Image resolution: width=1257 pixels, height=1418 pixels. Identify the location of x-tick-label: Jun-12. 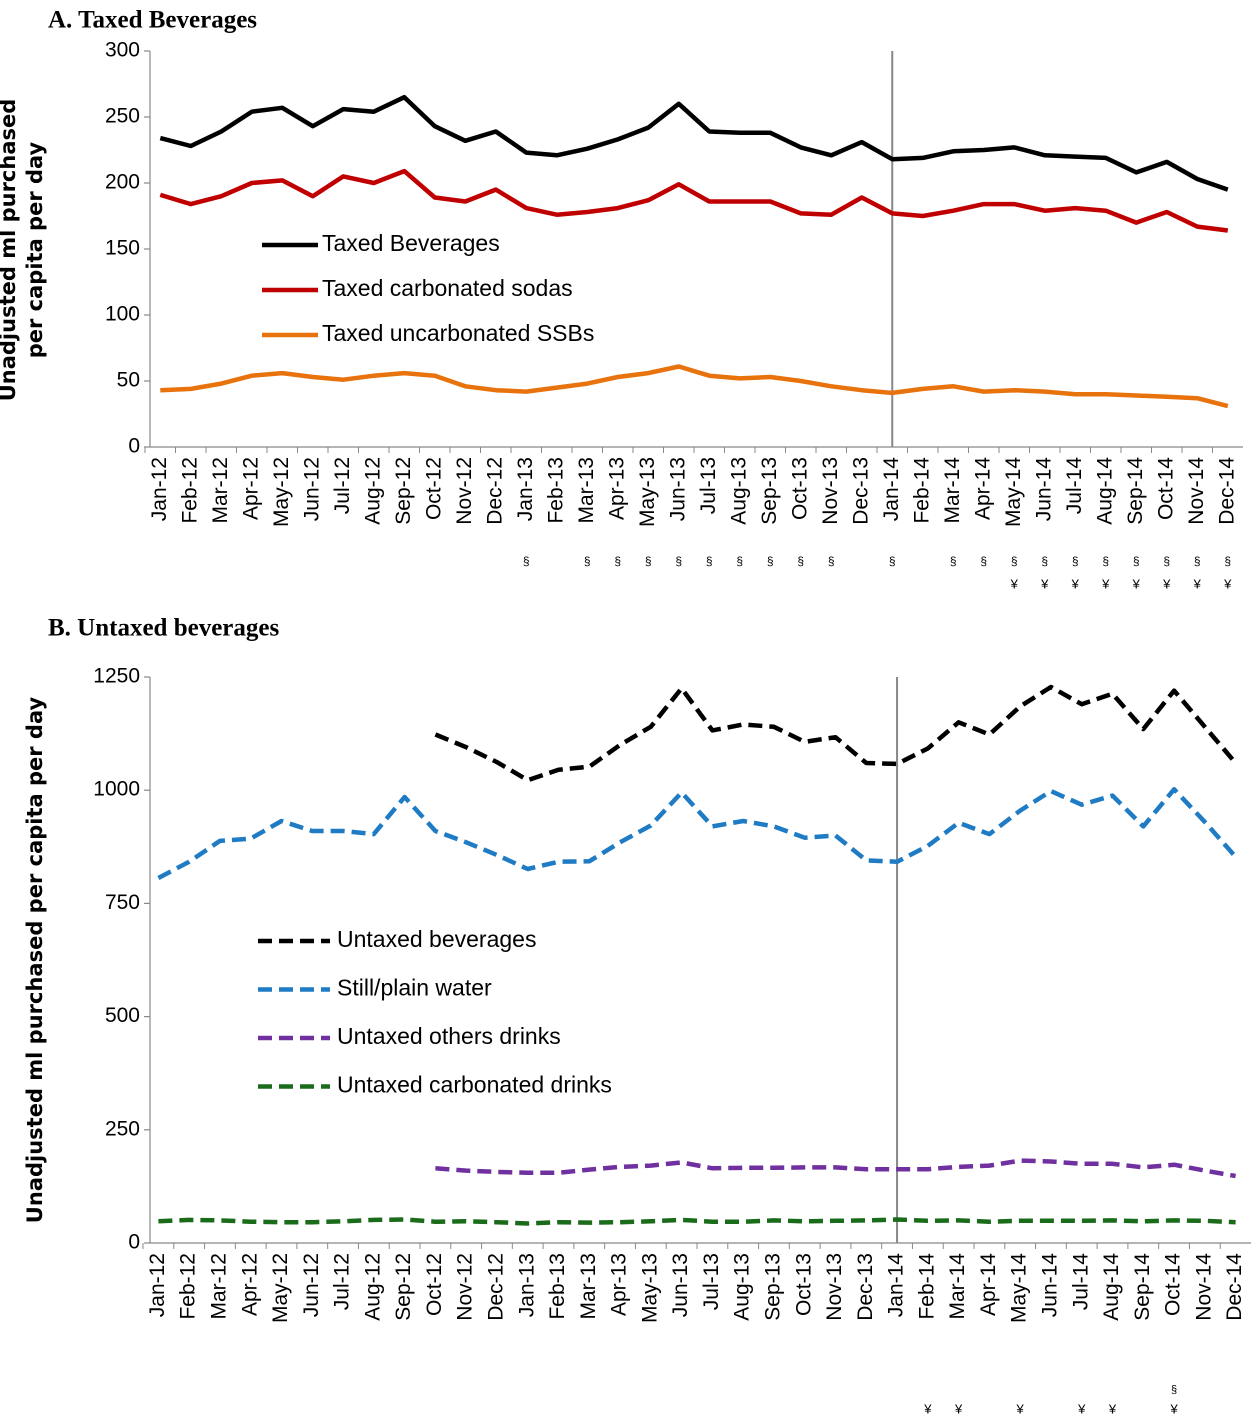
(311, 1285).